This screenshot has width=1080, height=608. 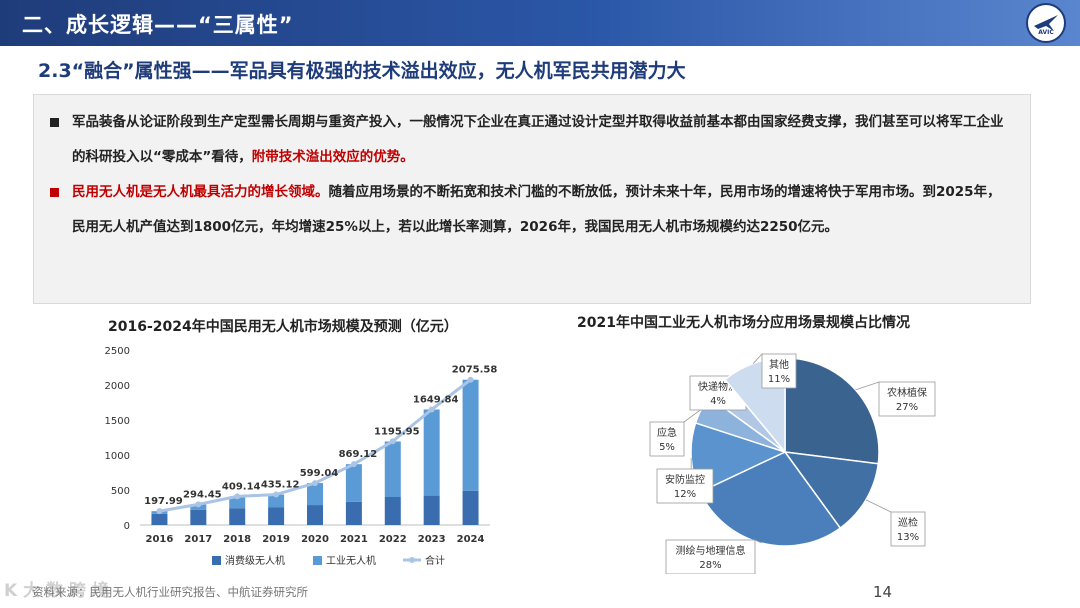 What do you see at coordinates (710, 565) in the screenshot?
I see `slice-percent: 28%` at bounding box center [710, 565].